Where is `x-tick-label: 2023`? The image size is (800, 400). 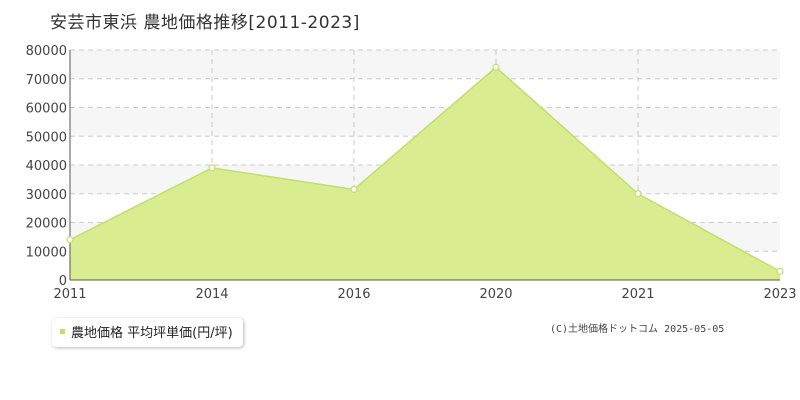
x-tick-label: 2023 is located at coordinates (779, 294).